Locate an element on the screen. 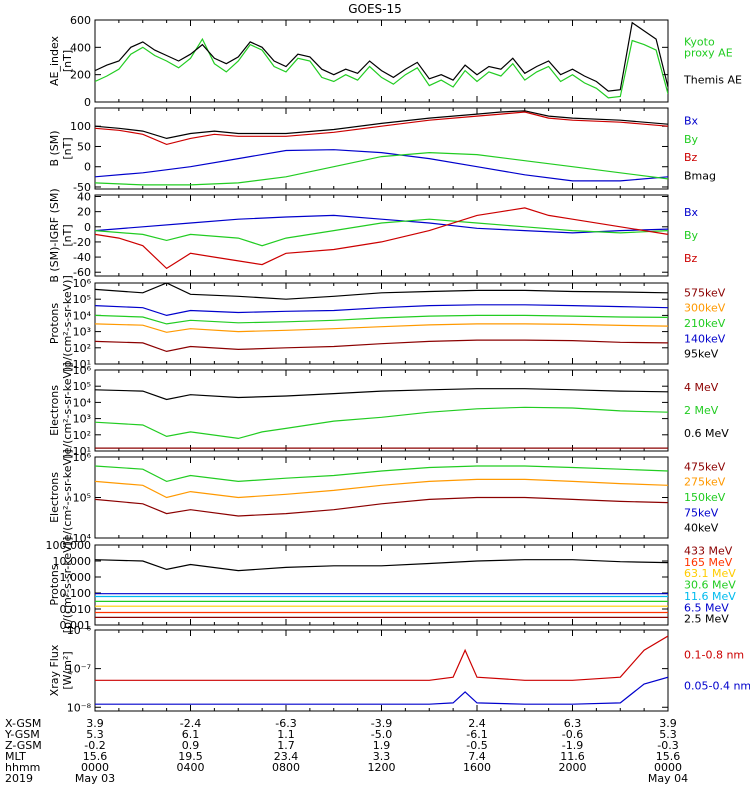 This screenshot has width=750, height=800. panel-6-yunit: [e/(cm²-s-sr-keV)] is located at coordinates (67, 497).